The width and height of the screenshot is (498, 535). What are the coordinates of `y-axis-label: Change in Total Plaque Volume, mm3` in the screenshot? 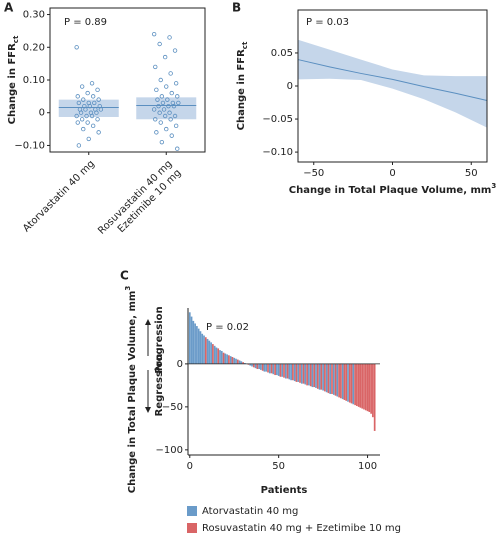 It's located at (131, 390).